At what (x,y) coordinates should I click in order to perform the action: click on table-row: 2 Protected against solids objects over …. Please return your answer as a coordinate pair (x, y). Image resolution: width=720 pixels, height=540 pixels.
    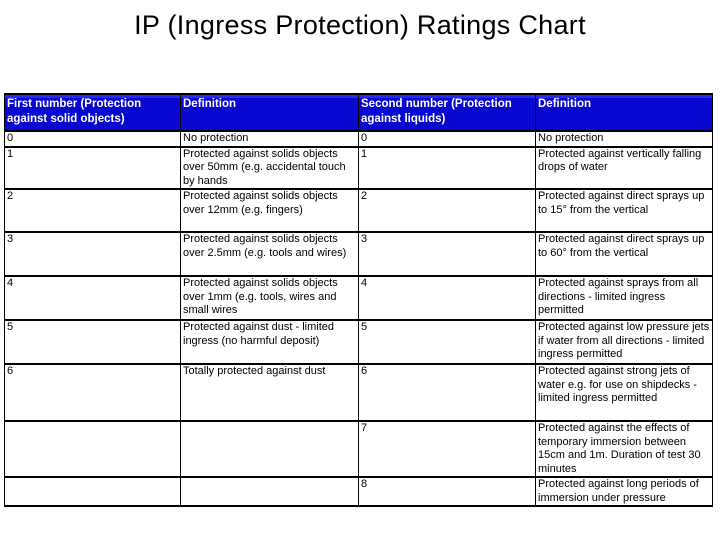
    Looking at the image, I should click on (358, 210).